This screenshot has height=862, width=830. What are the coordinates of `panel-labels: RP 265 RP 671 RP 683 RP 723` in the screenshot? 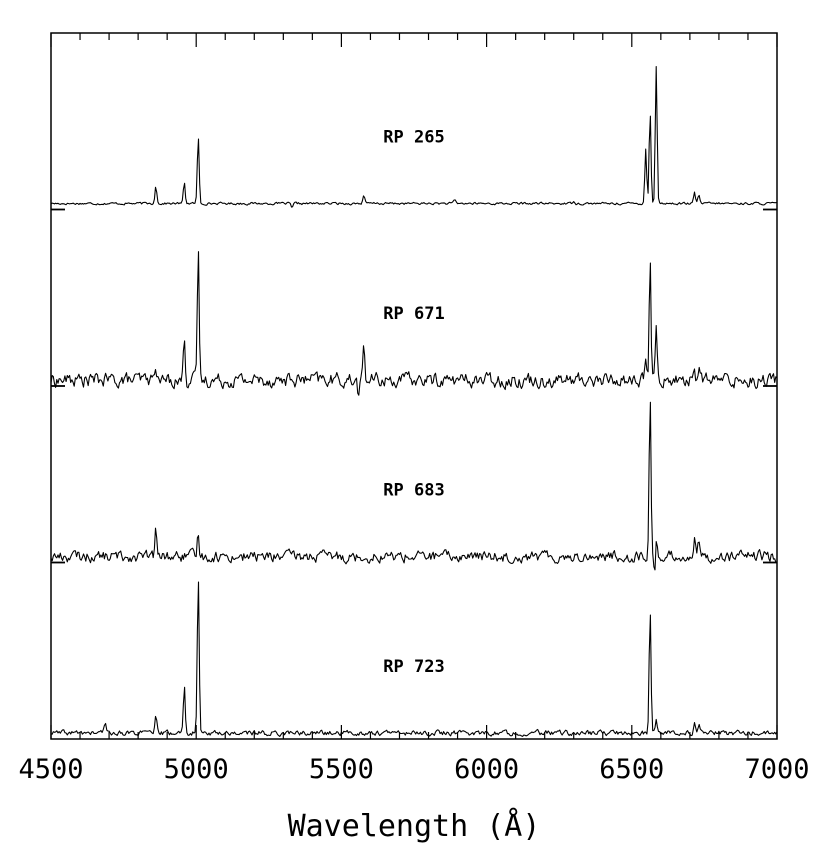 It's located at (413, 402).